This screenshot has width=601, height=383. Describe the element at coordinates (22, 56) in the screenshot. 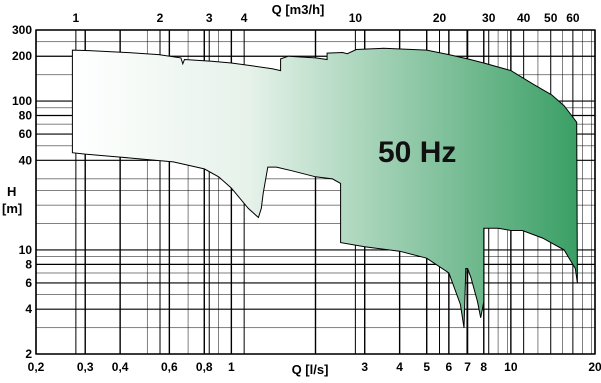

I see `y-tick-label: 200` at that location.